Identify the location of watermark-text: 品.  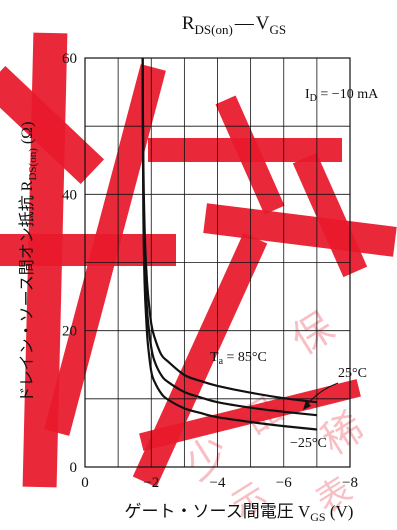
(264, 415).